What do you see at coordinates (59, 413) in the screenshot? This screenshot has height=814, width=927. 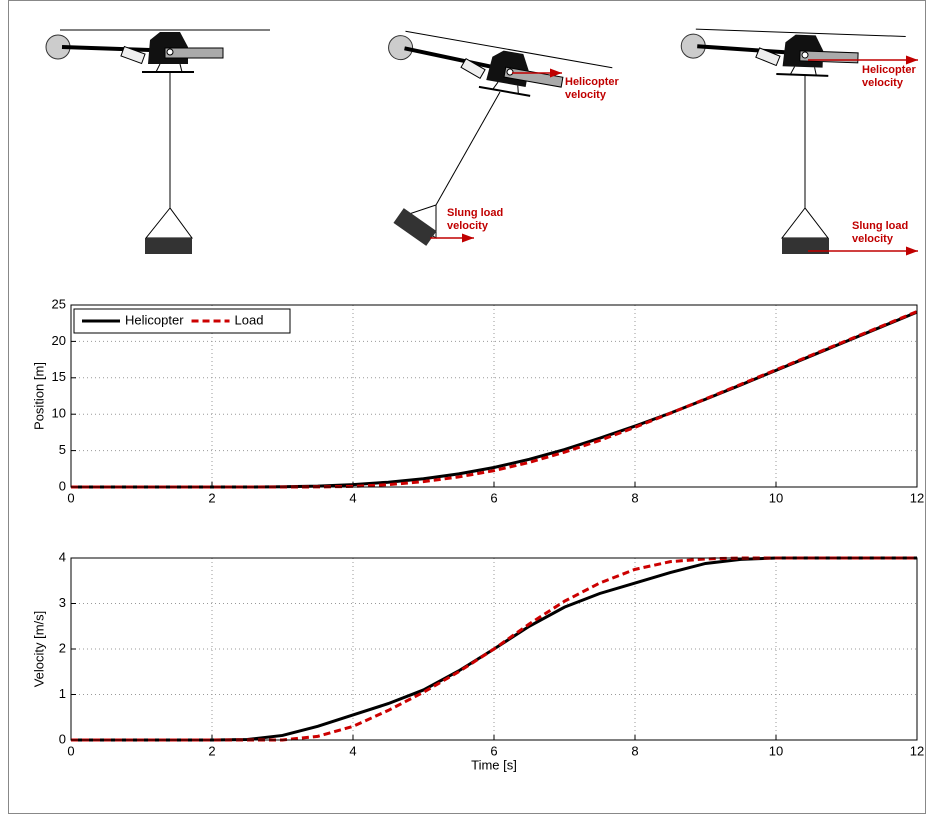 I see `y-tick-label: 10` at bounding box center [59, 413].